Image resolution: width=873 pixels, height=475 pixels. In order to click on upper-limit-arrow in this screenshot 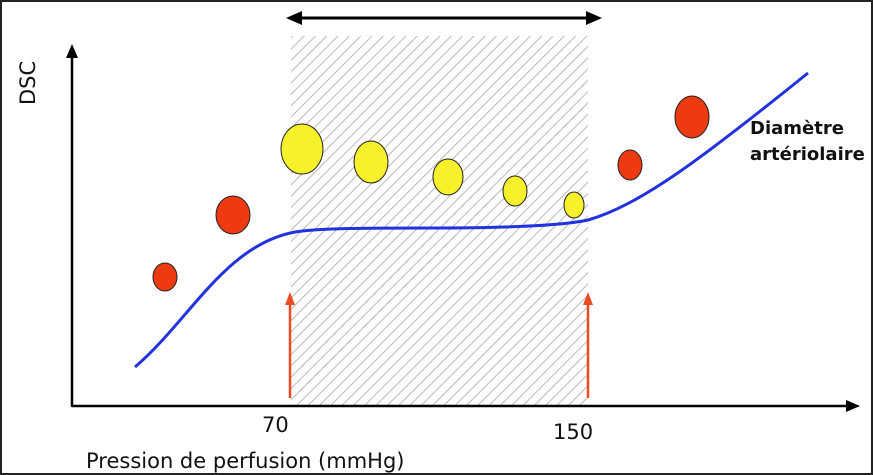, I will do `click(588, 345)`.